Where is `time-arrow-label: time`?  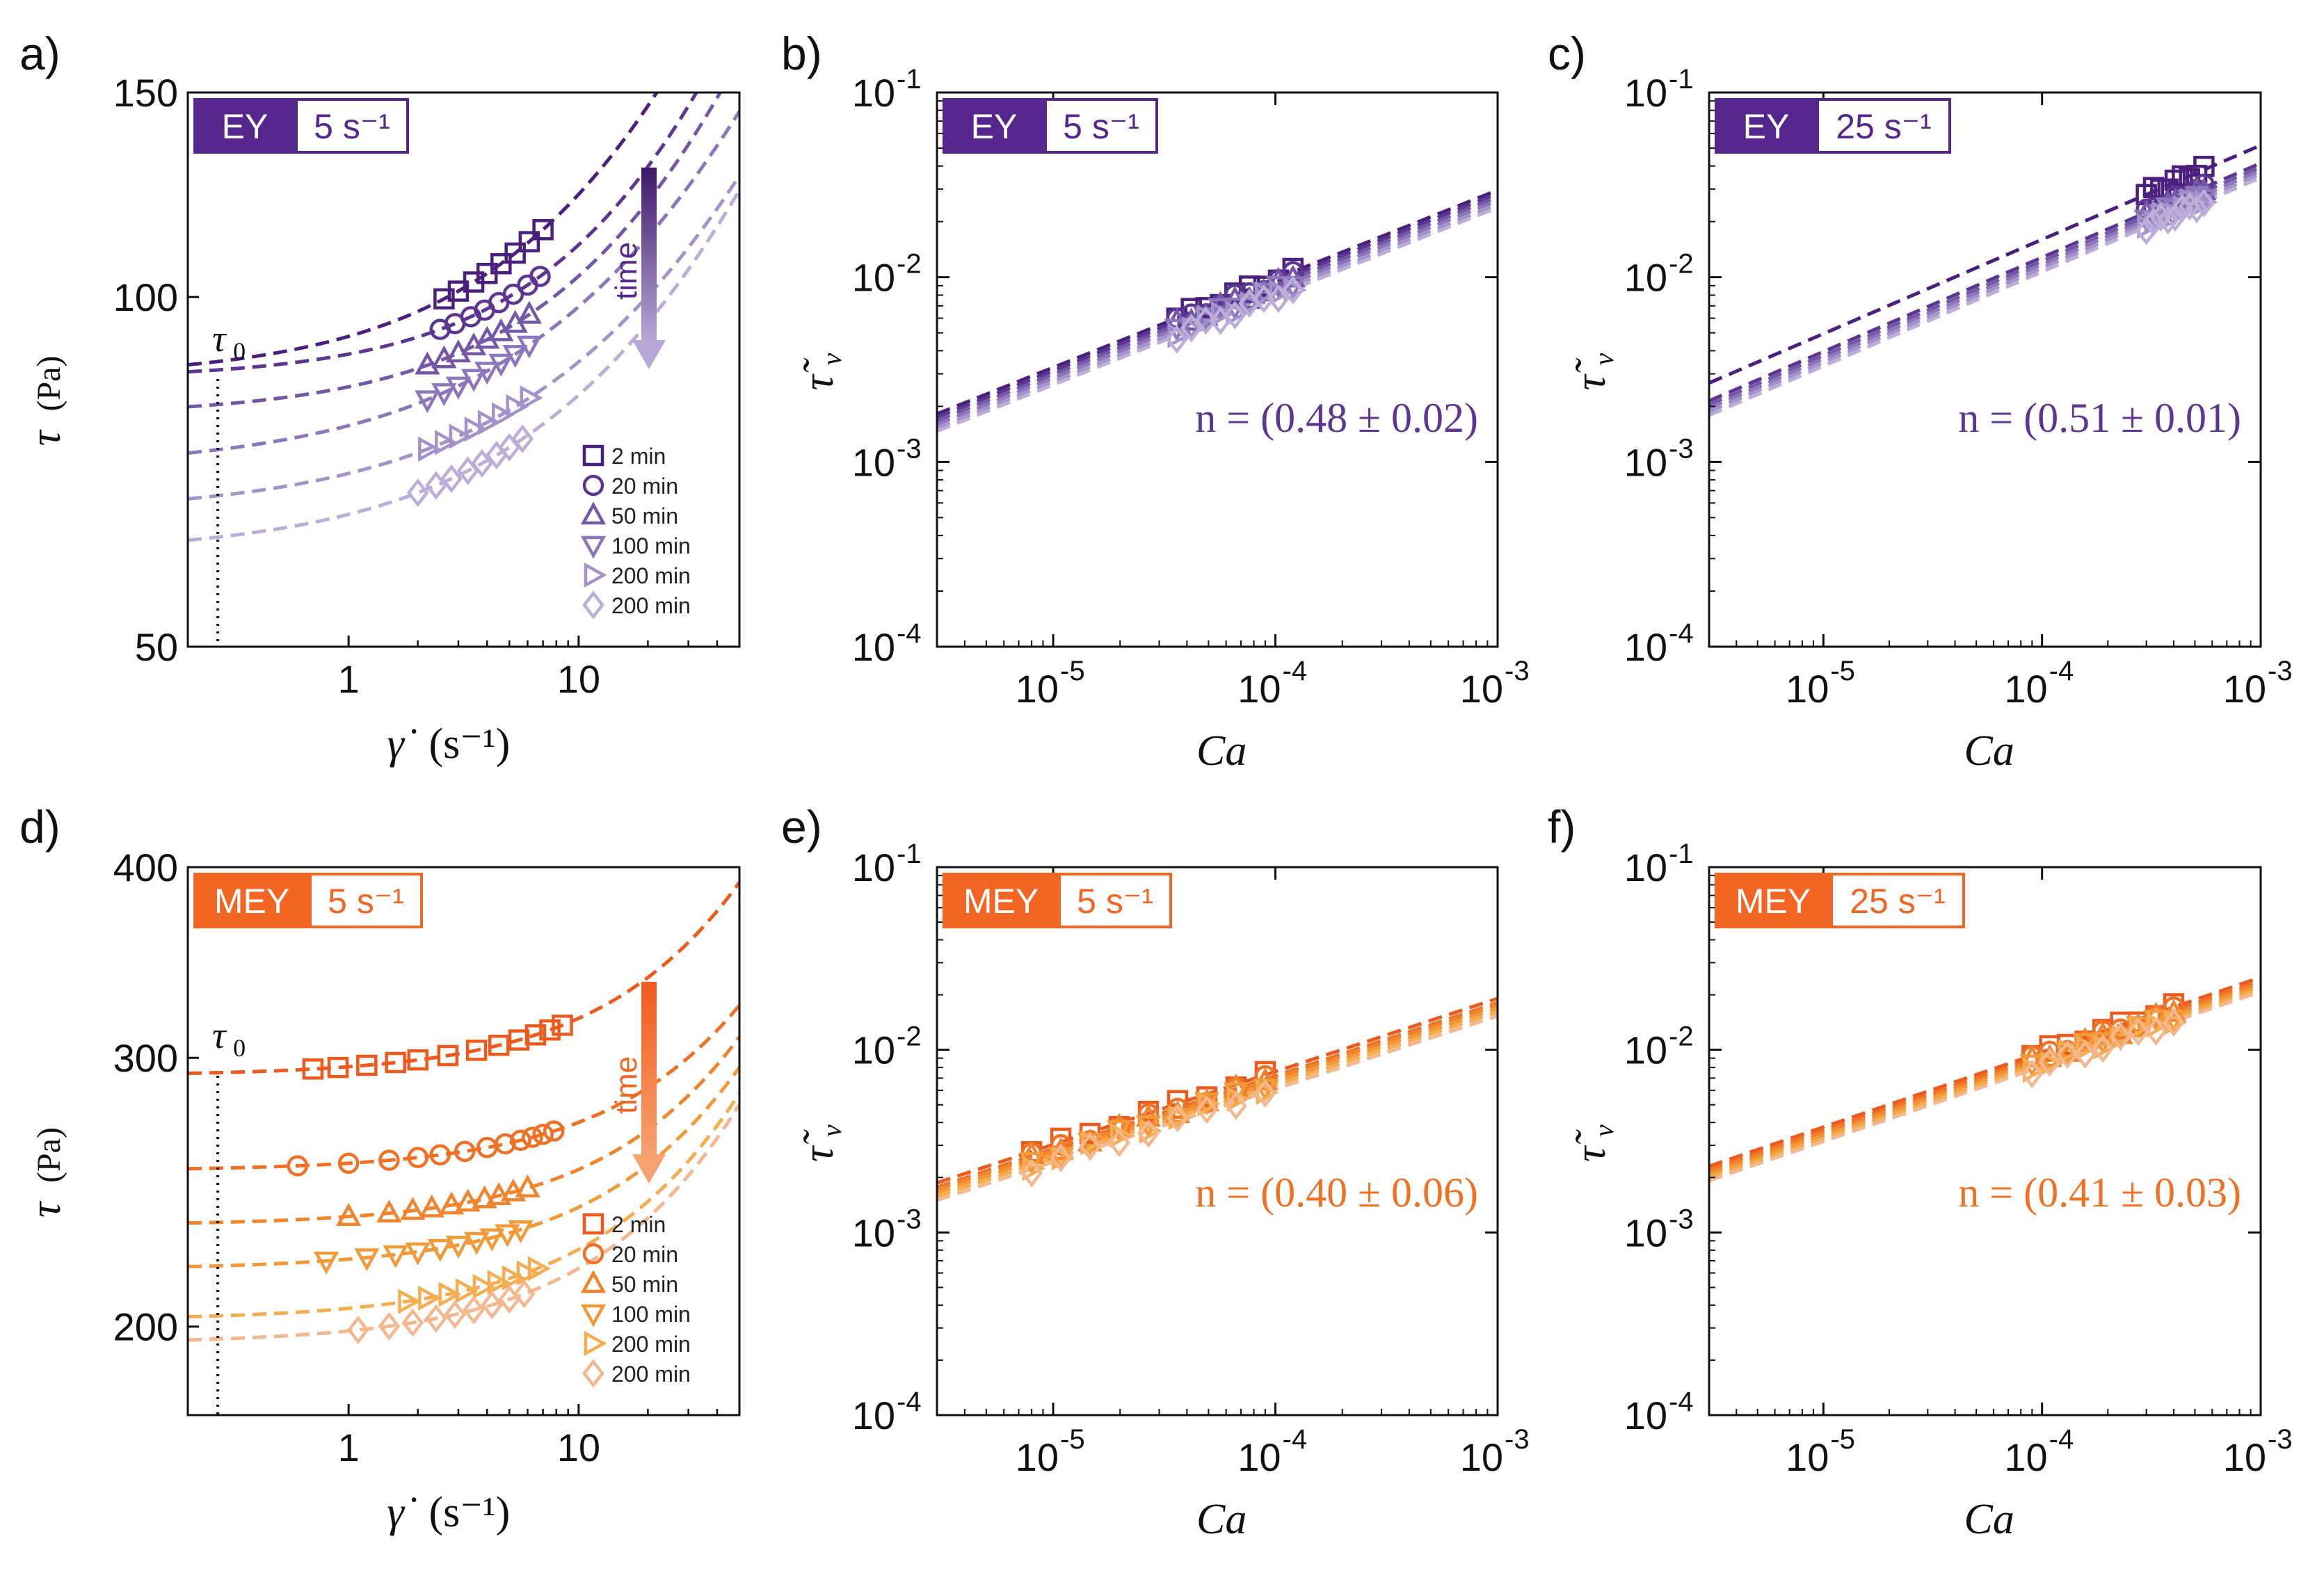 time-arrow-label: time is located at coordinates (626, 271).